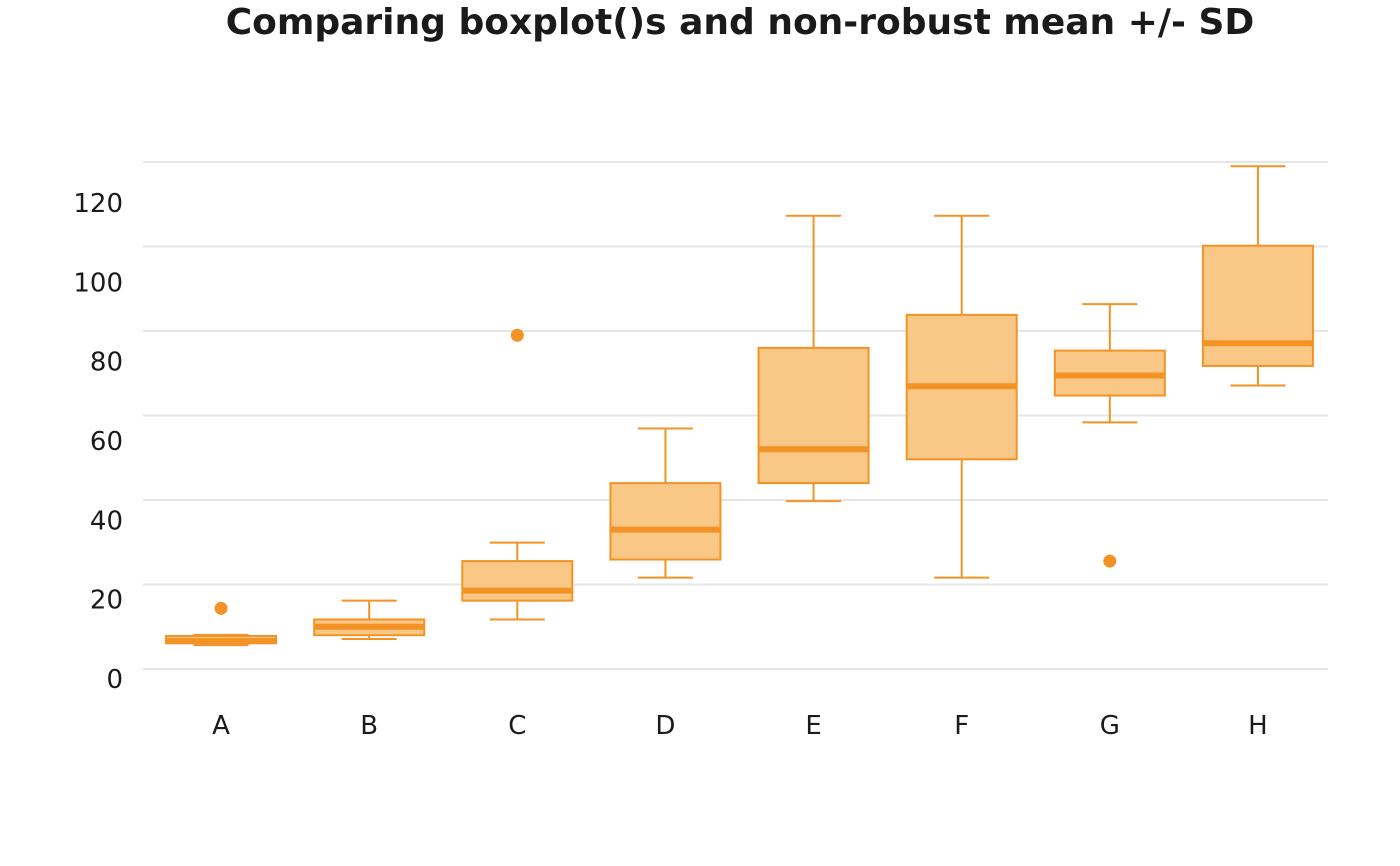 This screenshot has height=866, width=1400. I want to click on y-tick-label: 0, so click(114, 680).